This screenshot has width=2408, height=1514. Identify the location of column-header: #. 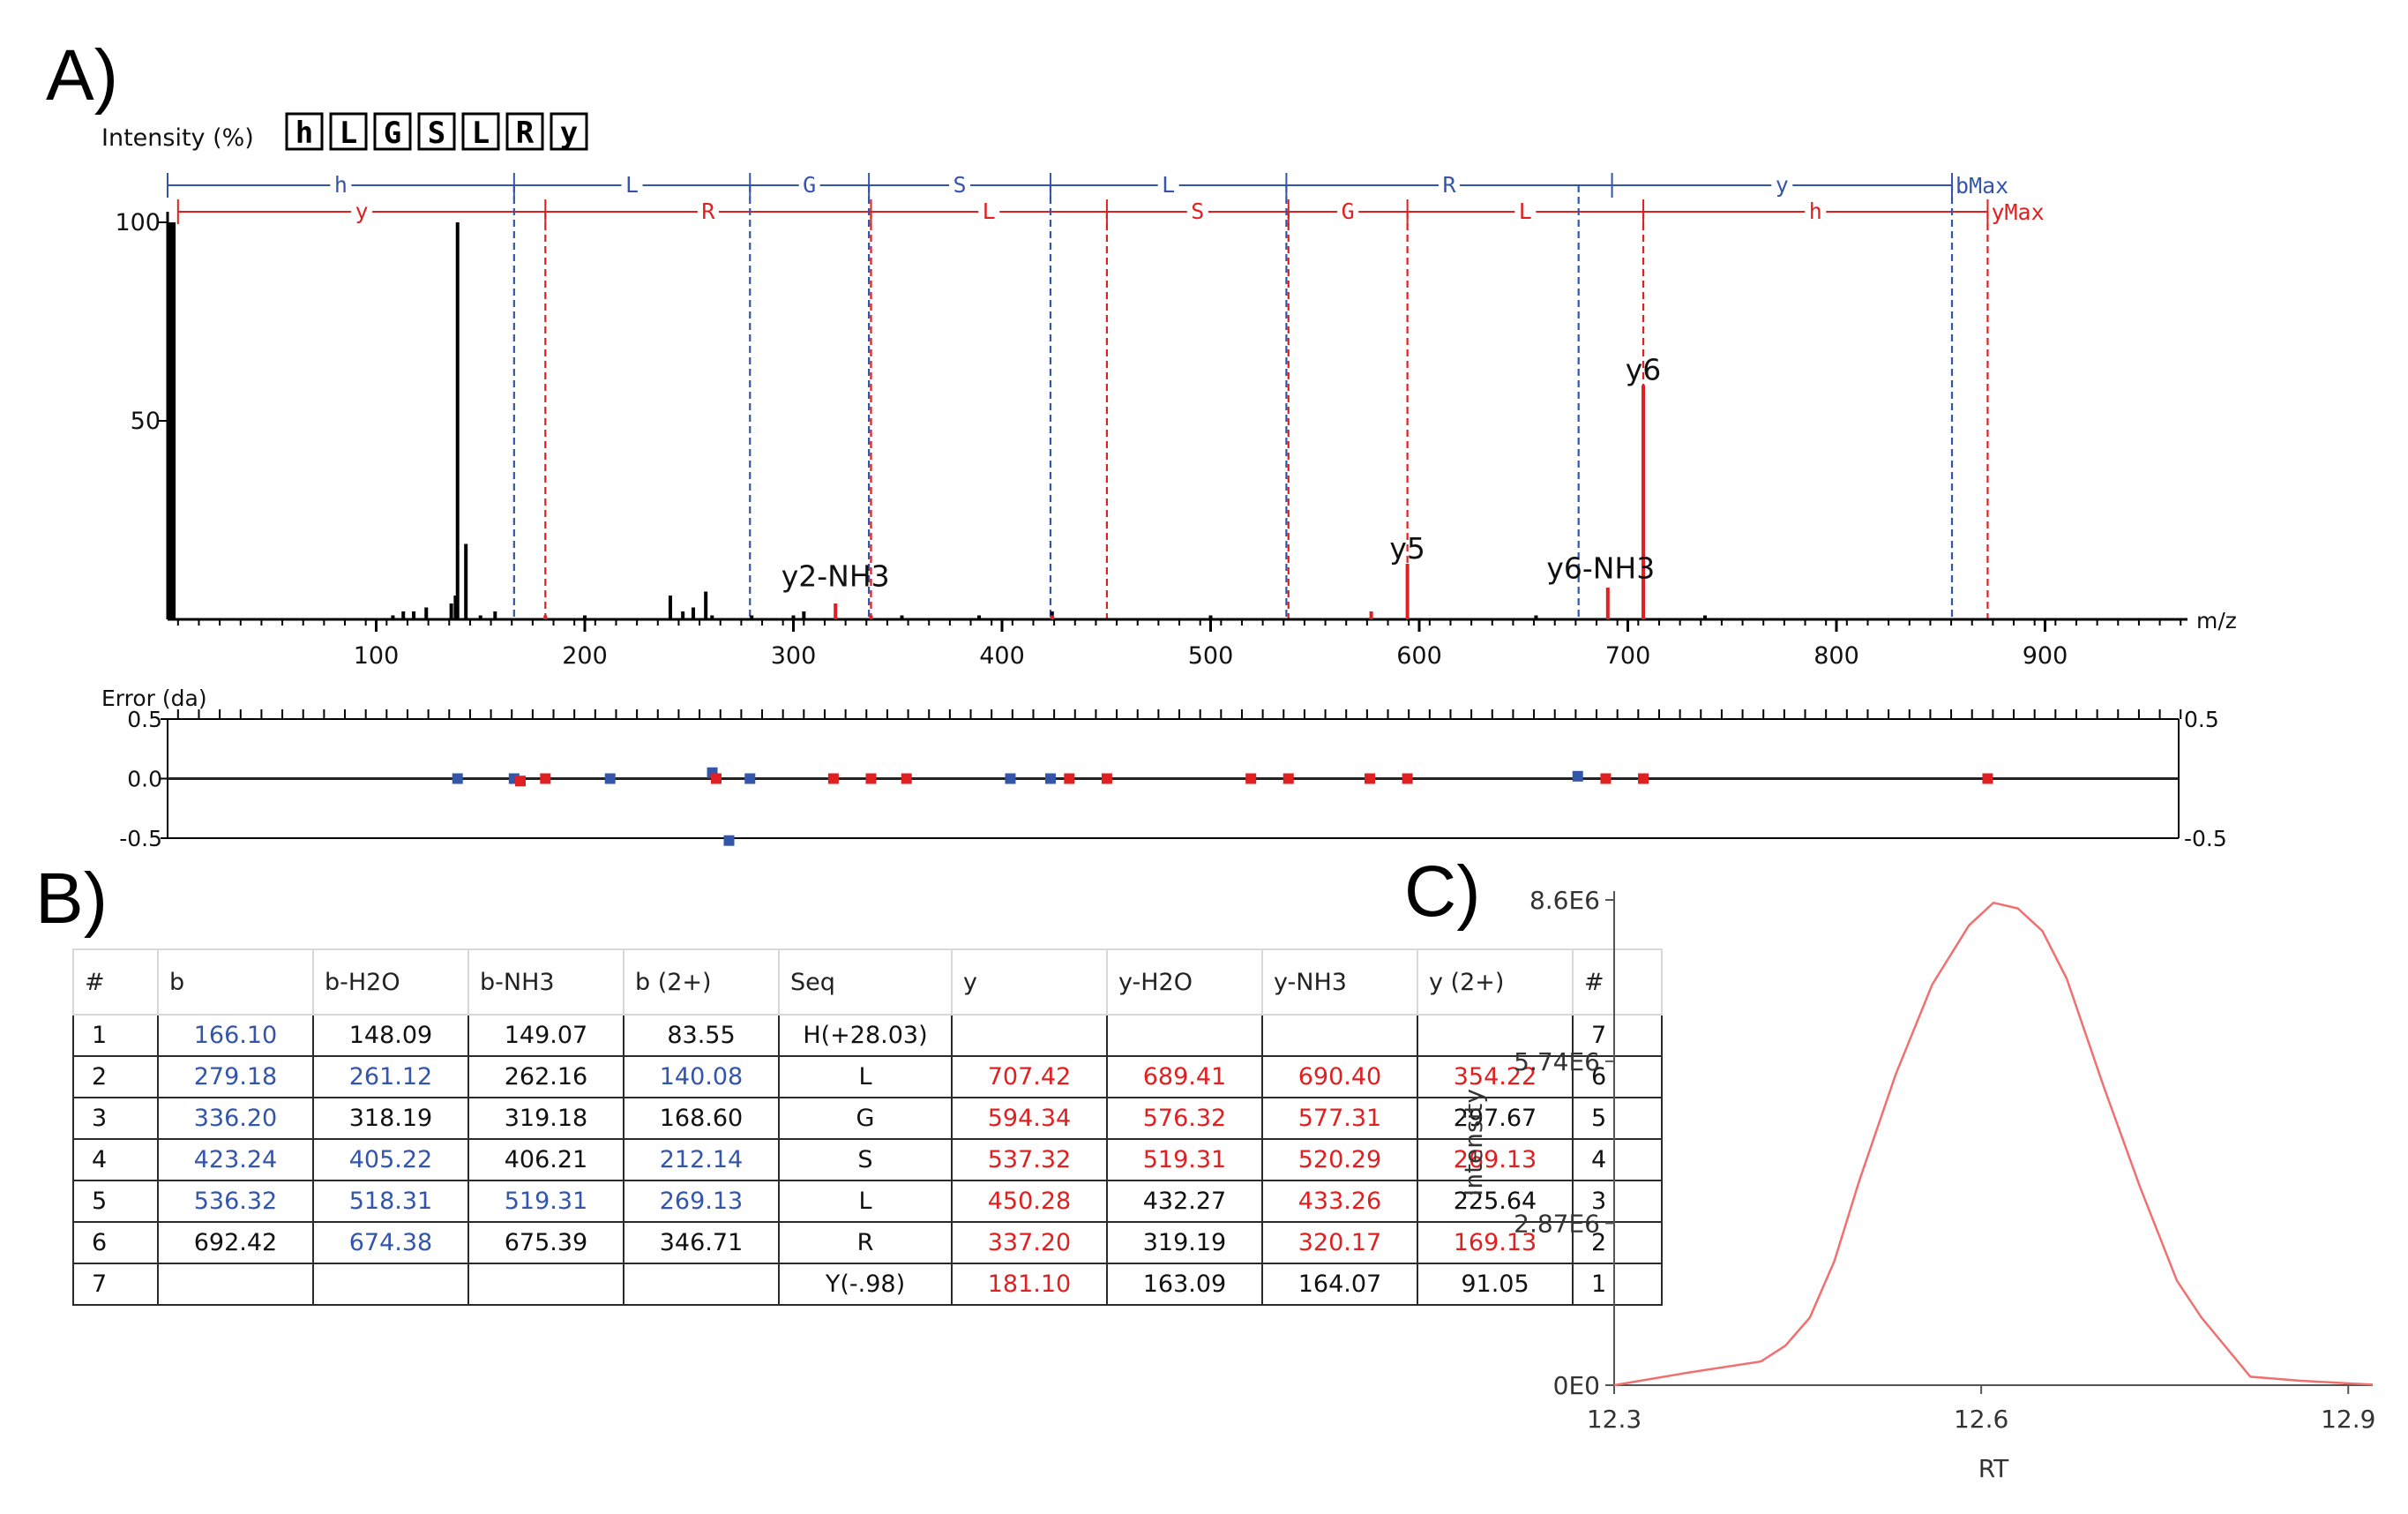
(116, 982).